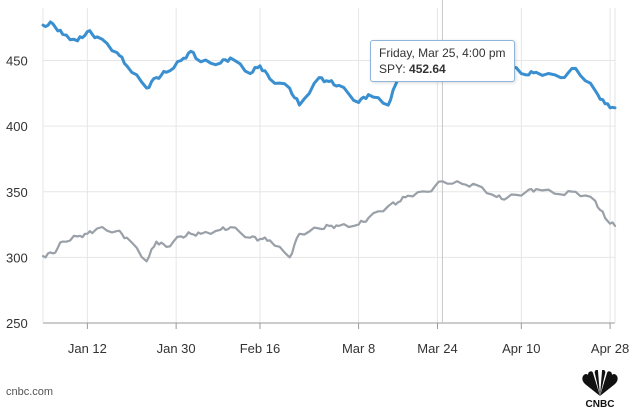  What do you see at coordinates (600, 382) in the screenshot?
I see `peacock-icon` at bounding box center [600, 382].